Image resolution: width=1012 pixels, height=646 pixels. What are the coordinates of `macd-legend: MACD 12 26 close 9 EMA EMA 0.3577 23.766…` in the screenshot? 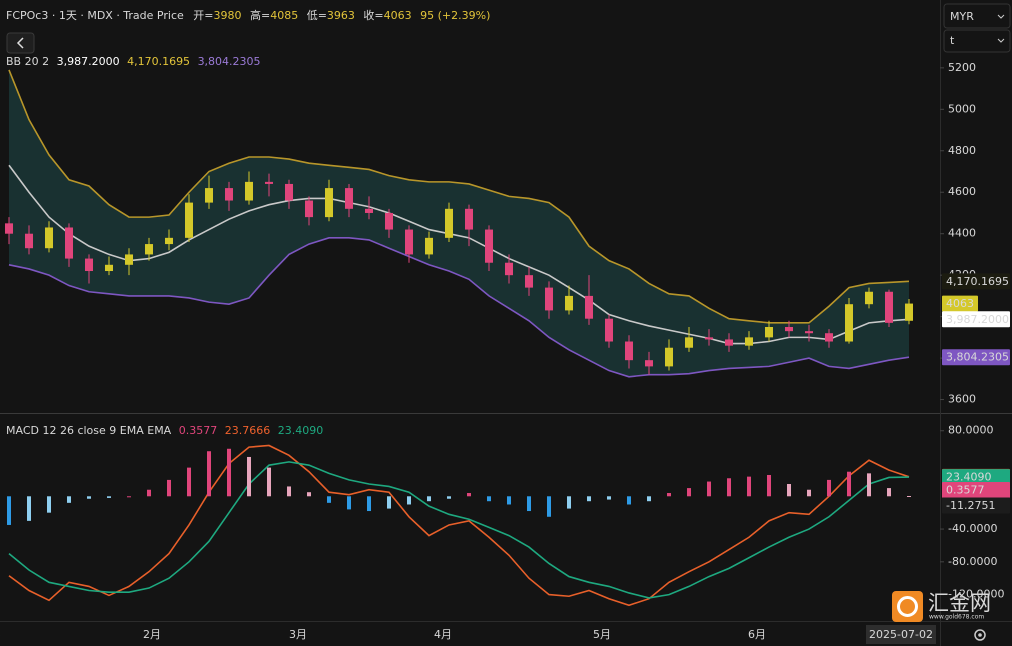 It's located at (164, 430).